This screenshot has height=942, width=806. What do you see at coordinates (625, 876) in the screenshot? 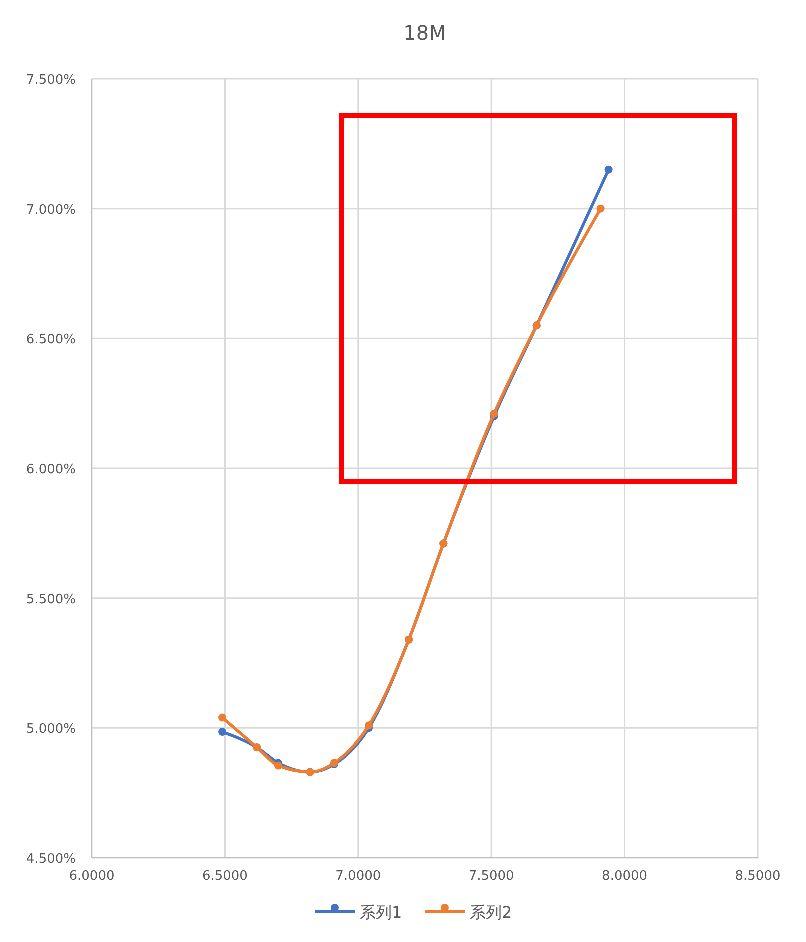
I see `x-tick-label: 8.0000` at bounding box center [625, 876].